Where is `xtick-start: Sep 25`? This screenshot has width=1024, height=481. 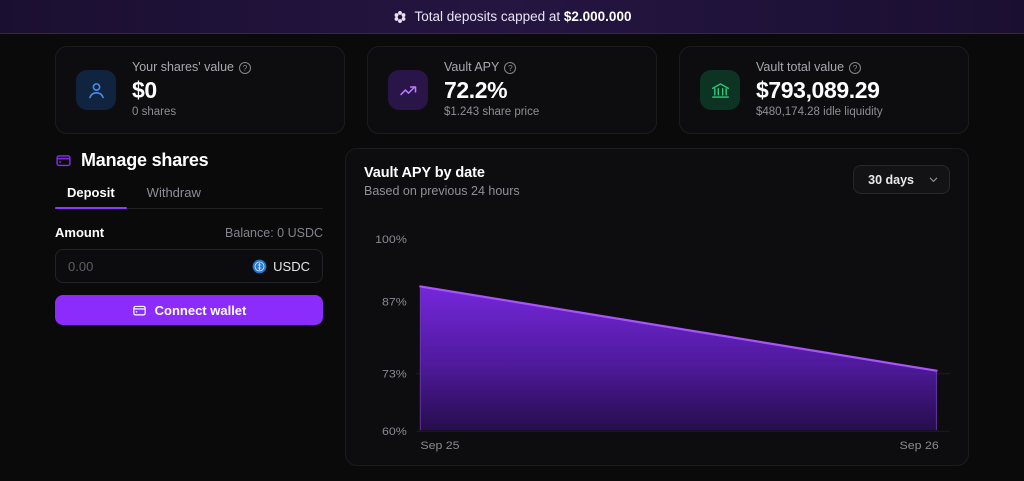 xtick-start: Sep 25 is located at coordinates (439, 446).